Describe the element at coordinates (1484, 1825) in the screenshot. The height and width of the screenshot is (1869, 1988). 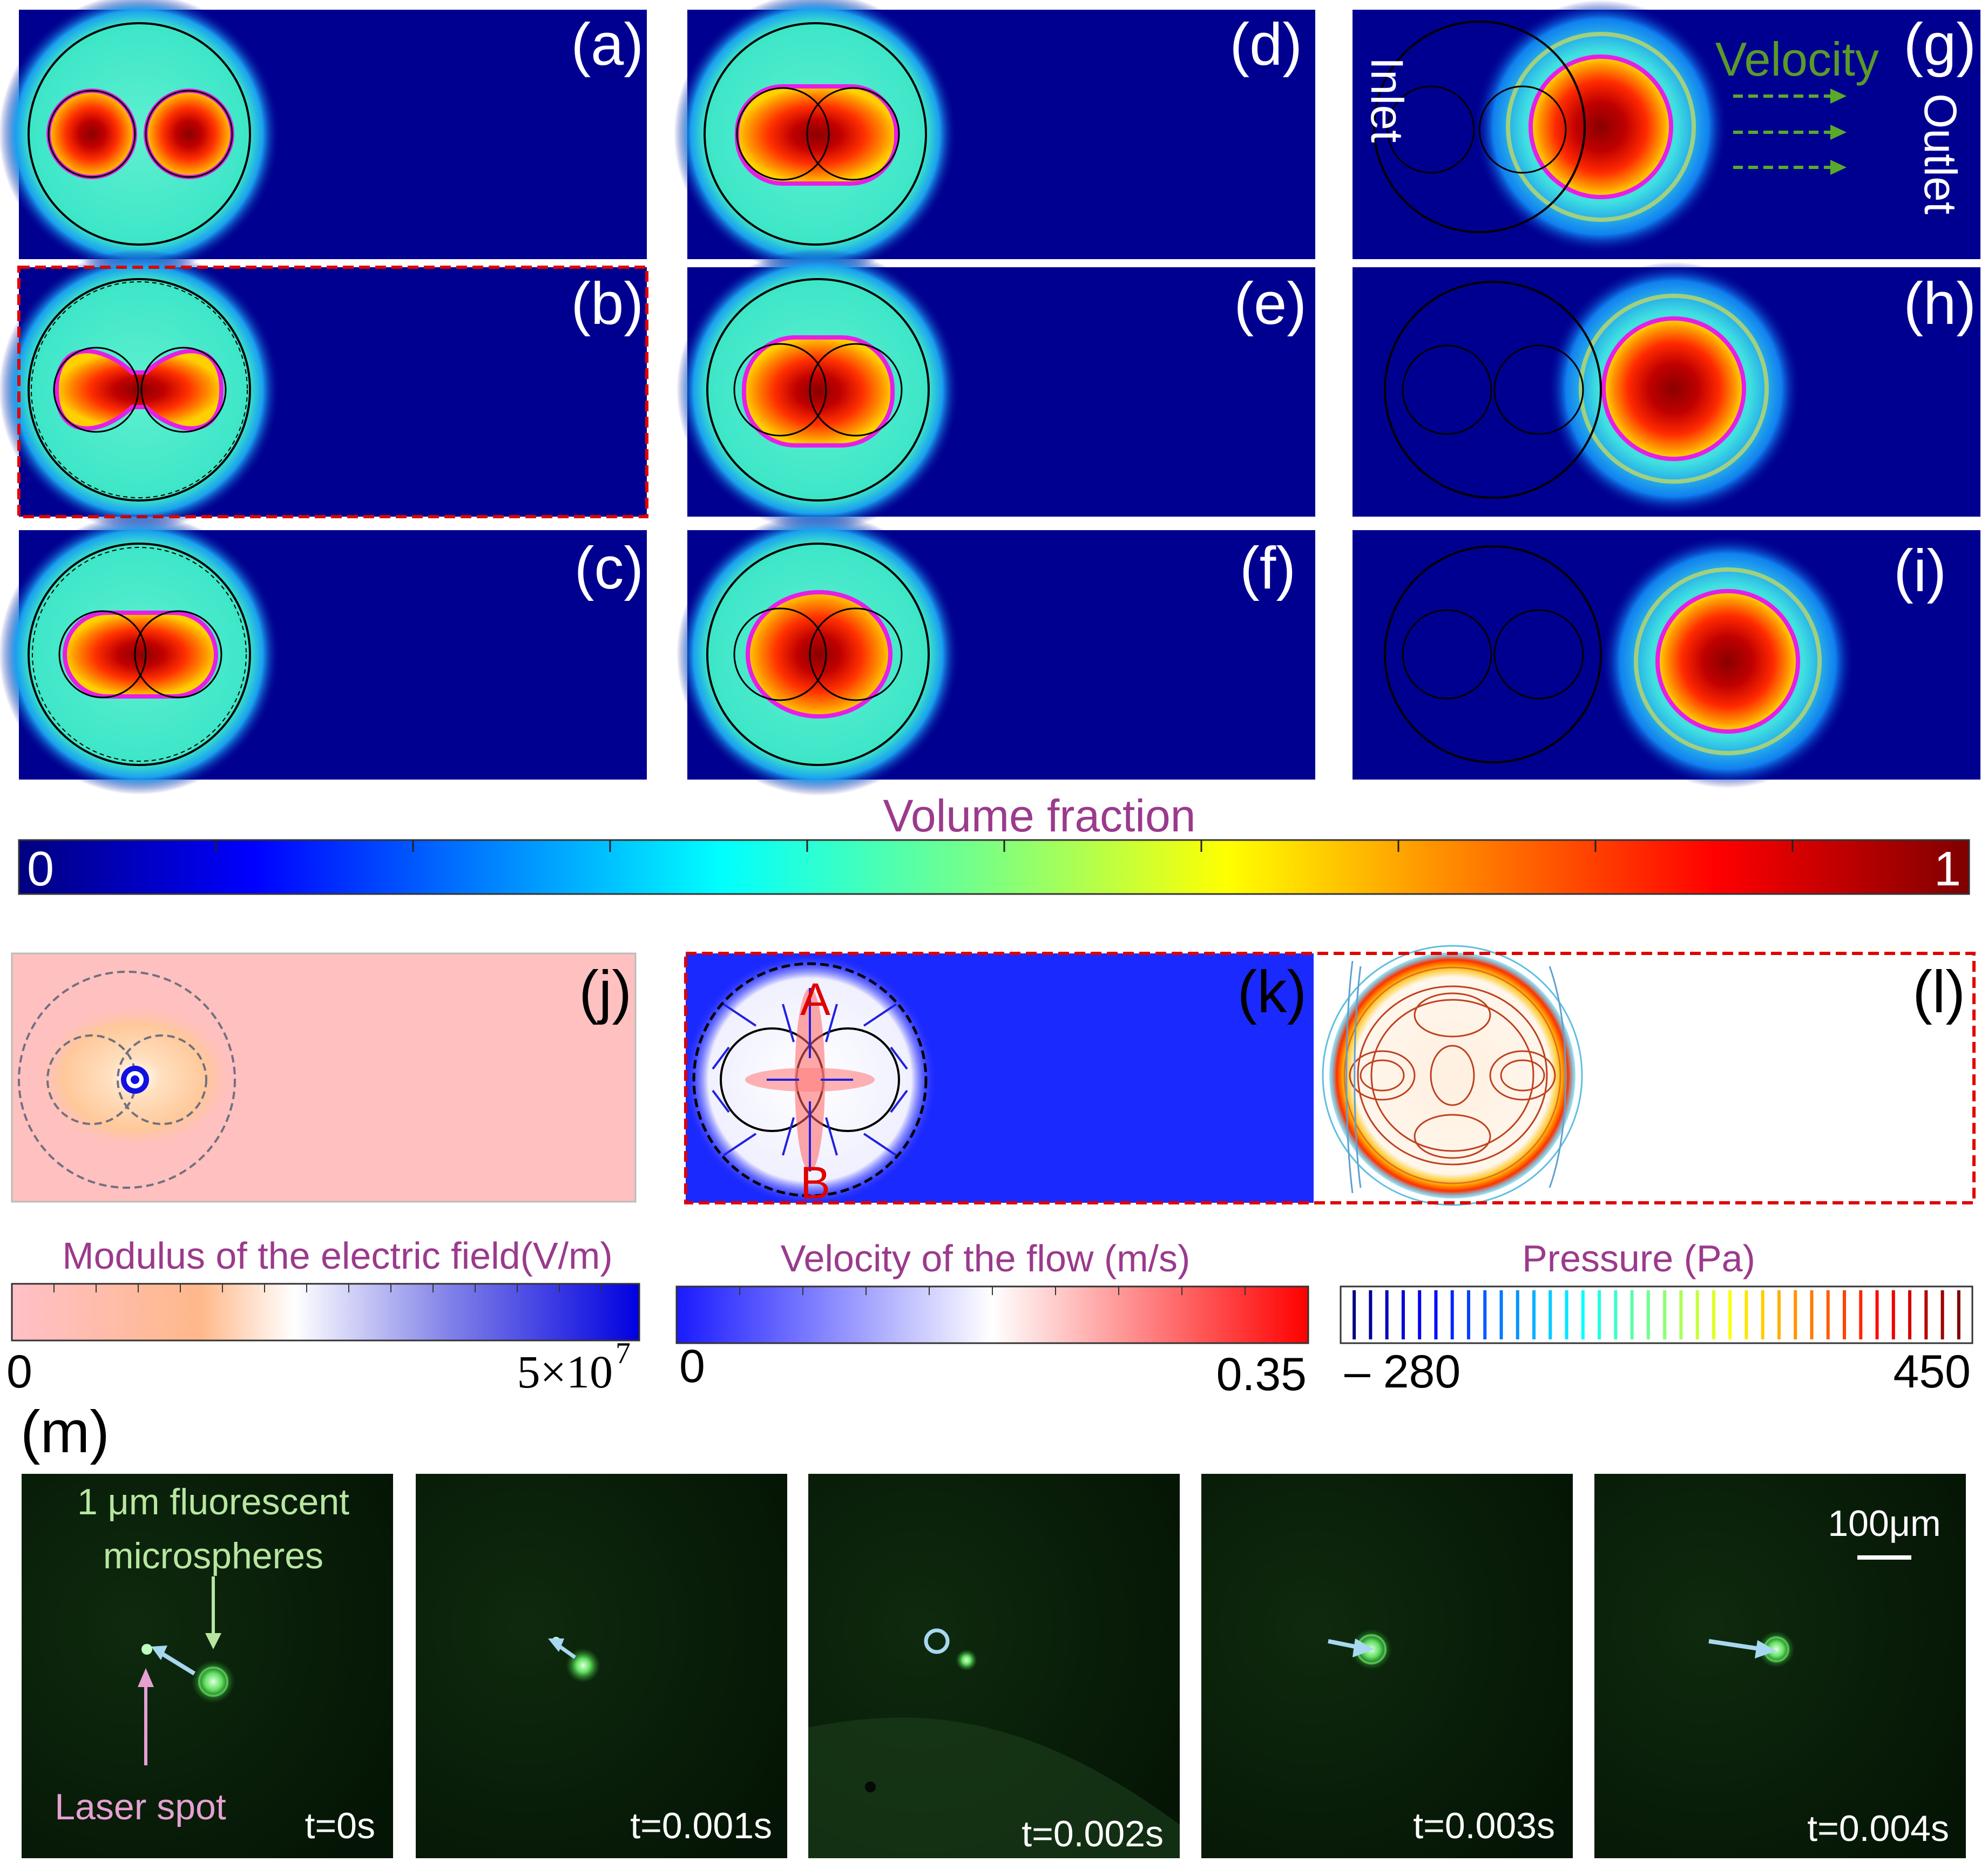
I see `time-label-4: t=0.003s` at that location.